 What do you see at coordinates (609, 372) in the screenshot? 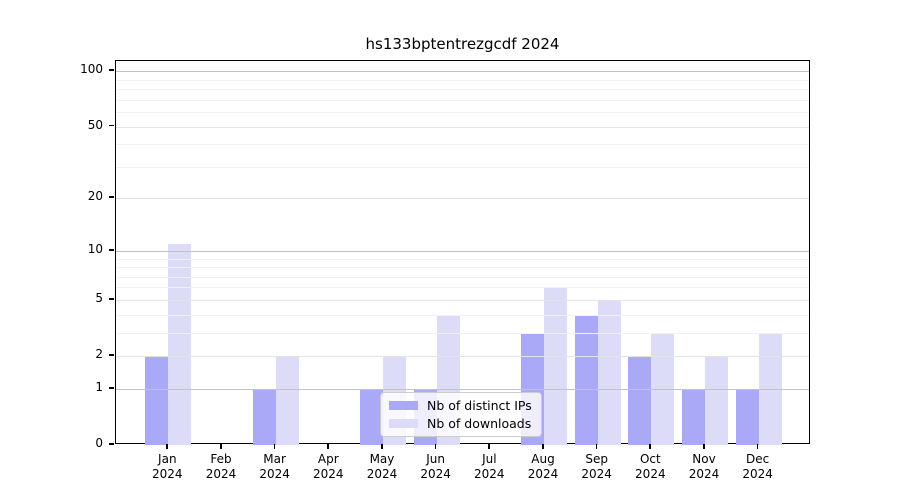
I see `bar-sep-downloads` at bounding box center [609, 372].